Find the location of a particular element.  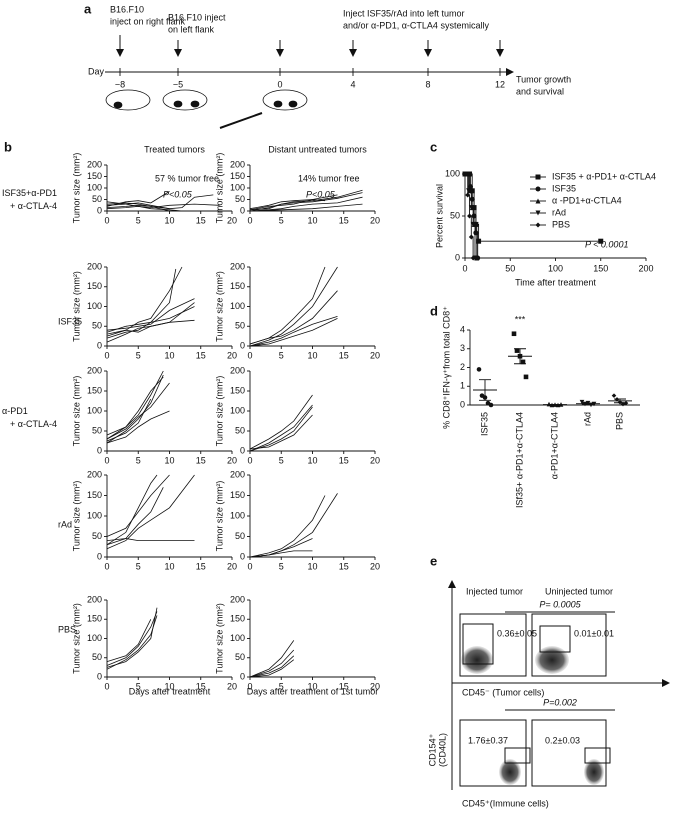

survival-curve is located at coordinates (533, 207).